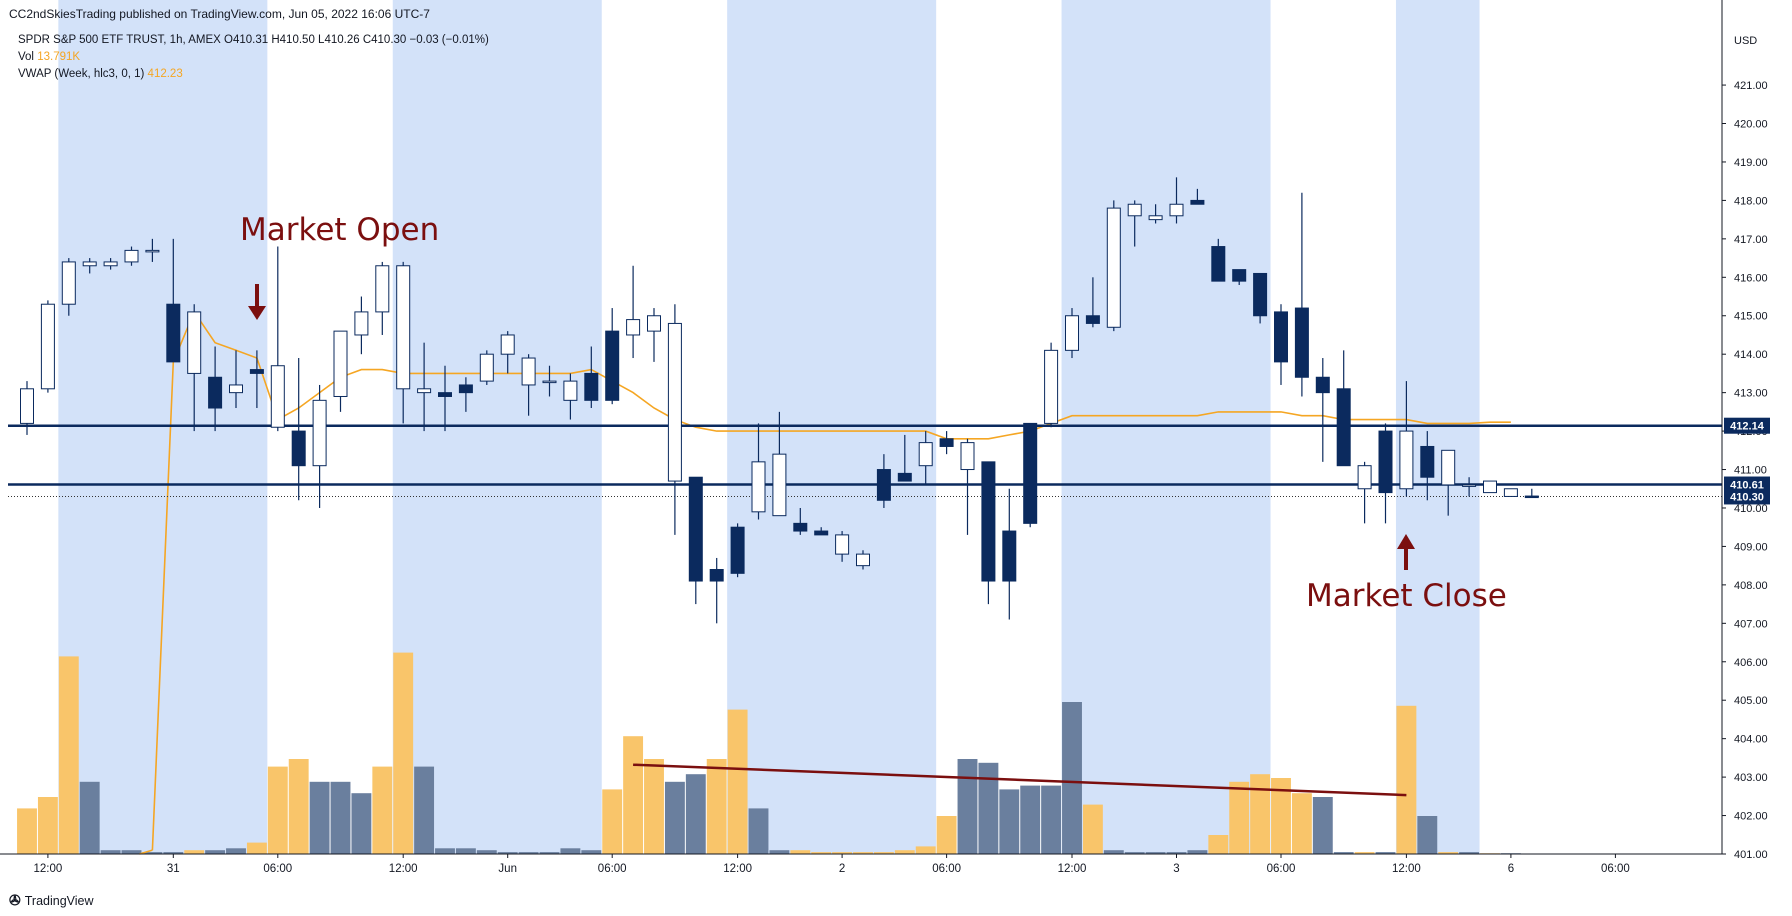 The image size is (1792, 916). What do you see at coordinates (1751, 355) in the screenshot?
I see `y-tick-label: 414.00` at bounding box center [1751, 355].